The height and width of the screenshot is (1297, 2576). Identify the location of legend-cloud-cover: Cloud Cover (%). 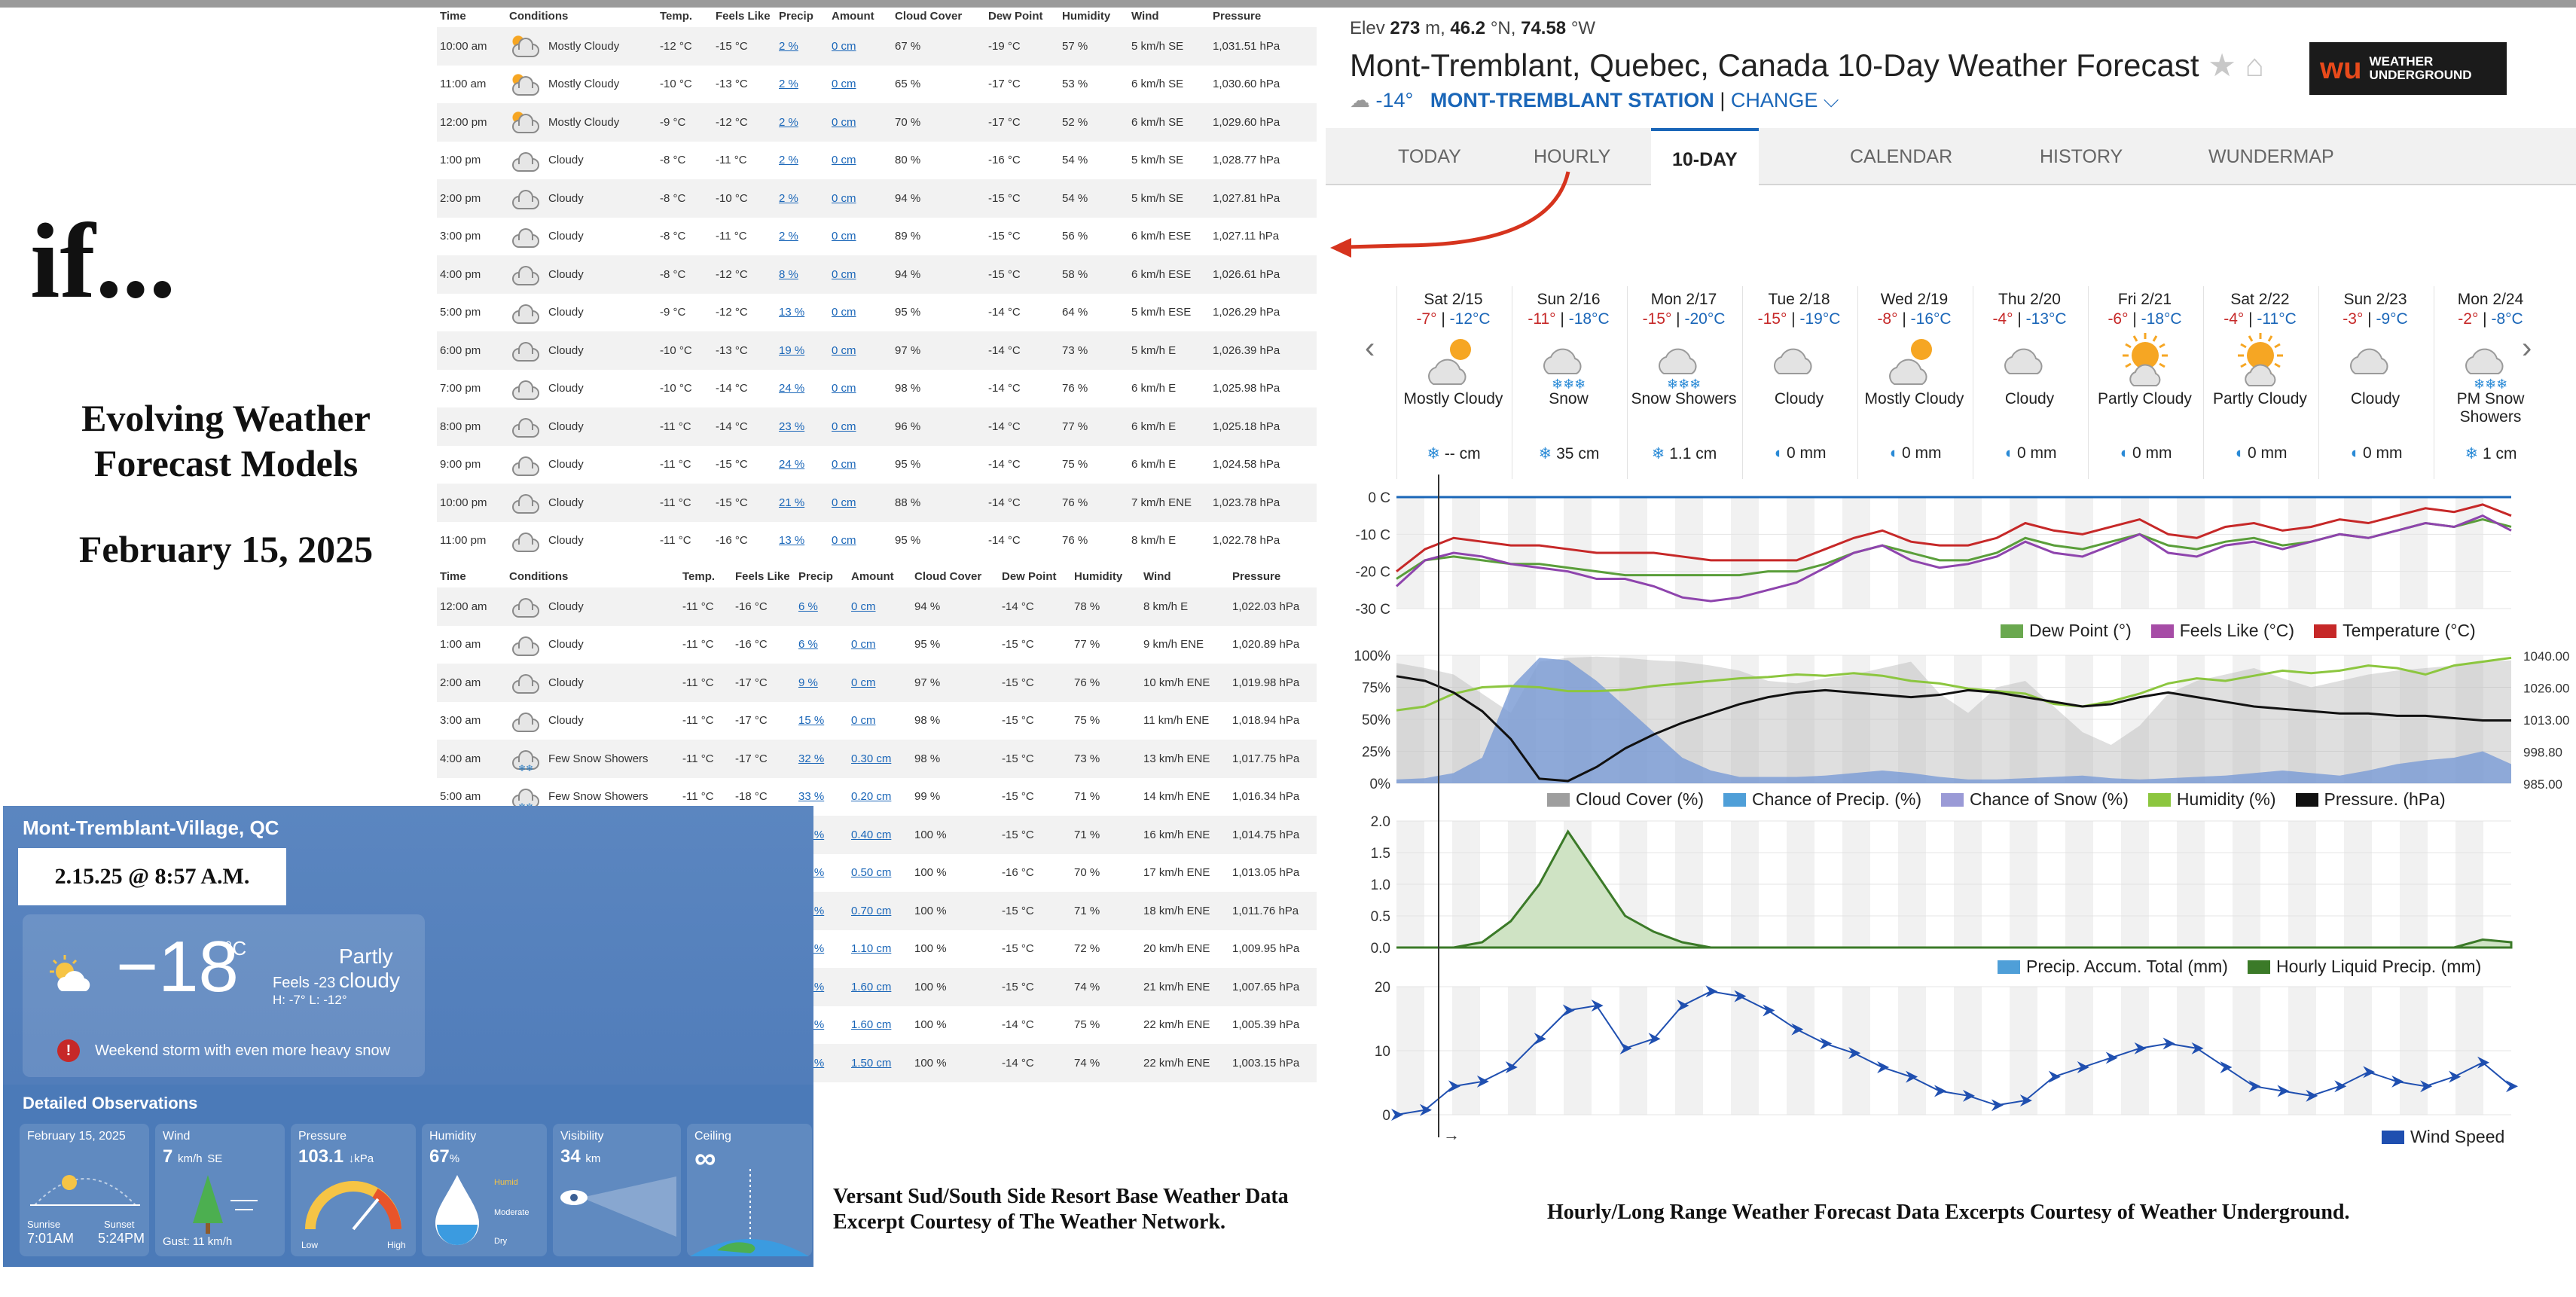
(1625, 799).